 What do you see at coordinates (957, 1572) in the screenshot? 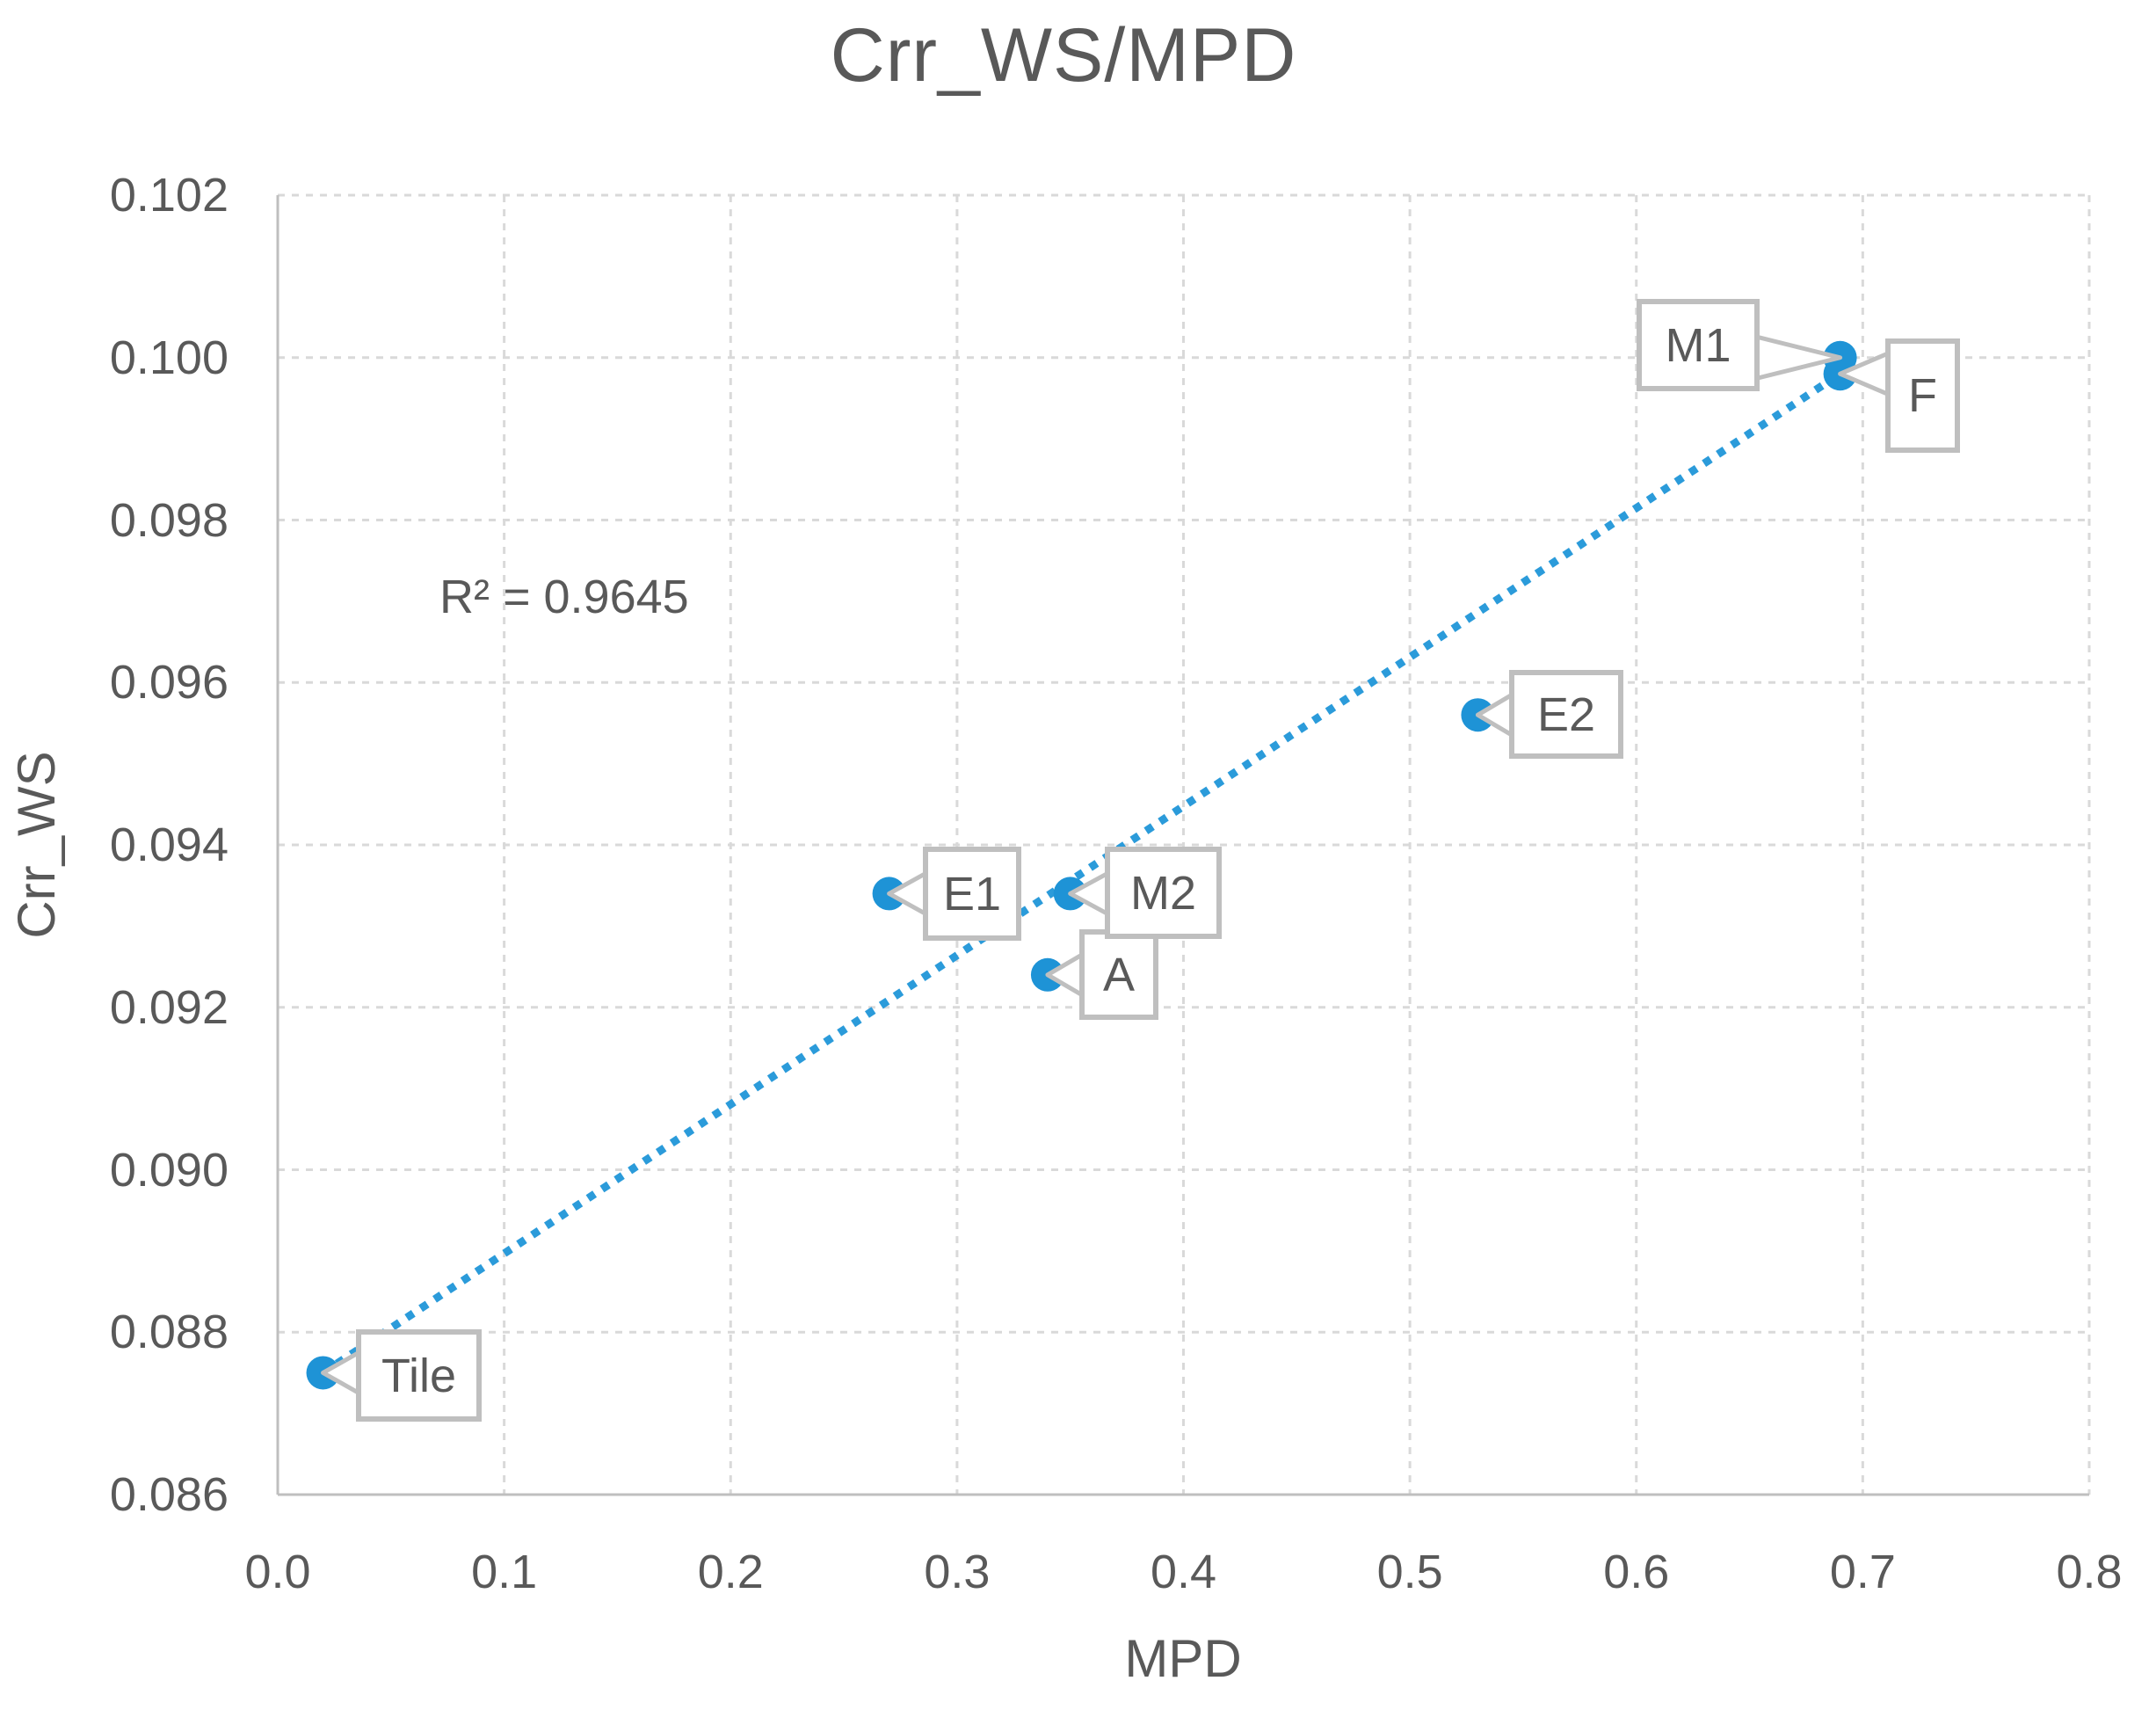
I see `x-tick-label-0.3: 0.3` at bounding box center [957, 1572].